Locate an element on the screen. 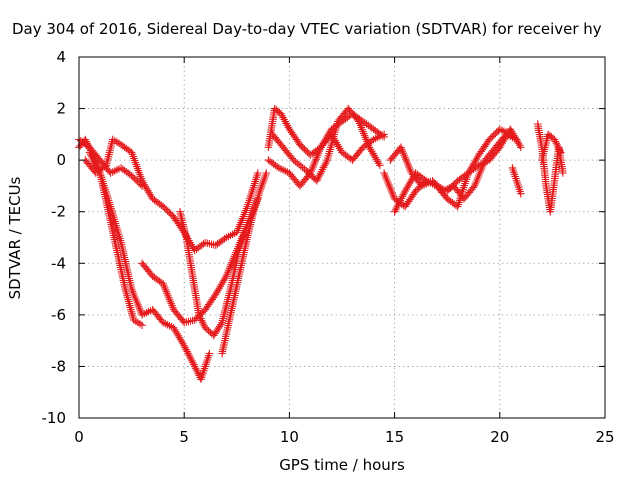  x-tick-label: 25 is located at coordinates (604, 437).